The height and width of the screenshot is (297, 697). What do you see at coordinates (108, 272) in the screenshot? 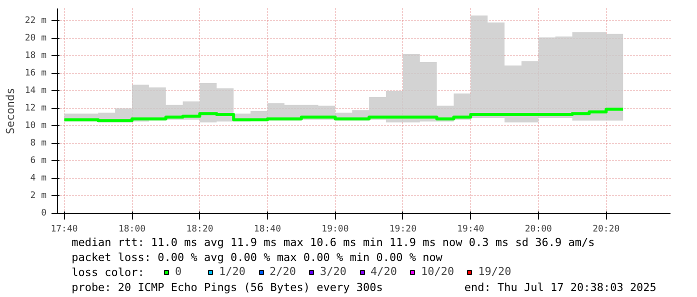
I see `legend-title: loss color:` at bounding box center [108, 272].